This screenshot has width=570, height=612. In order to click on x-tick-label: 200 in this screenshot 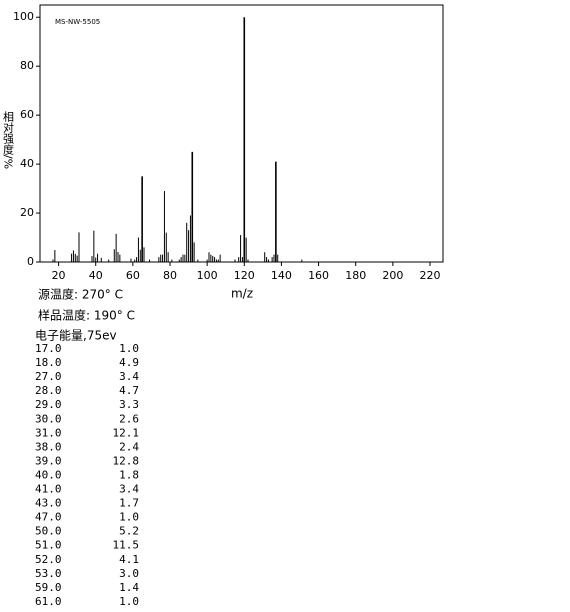, I will do `click(392, 275)`.